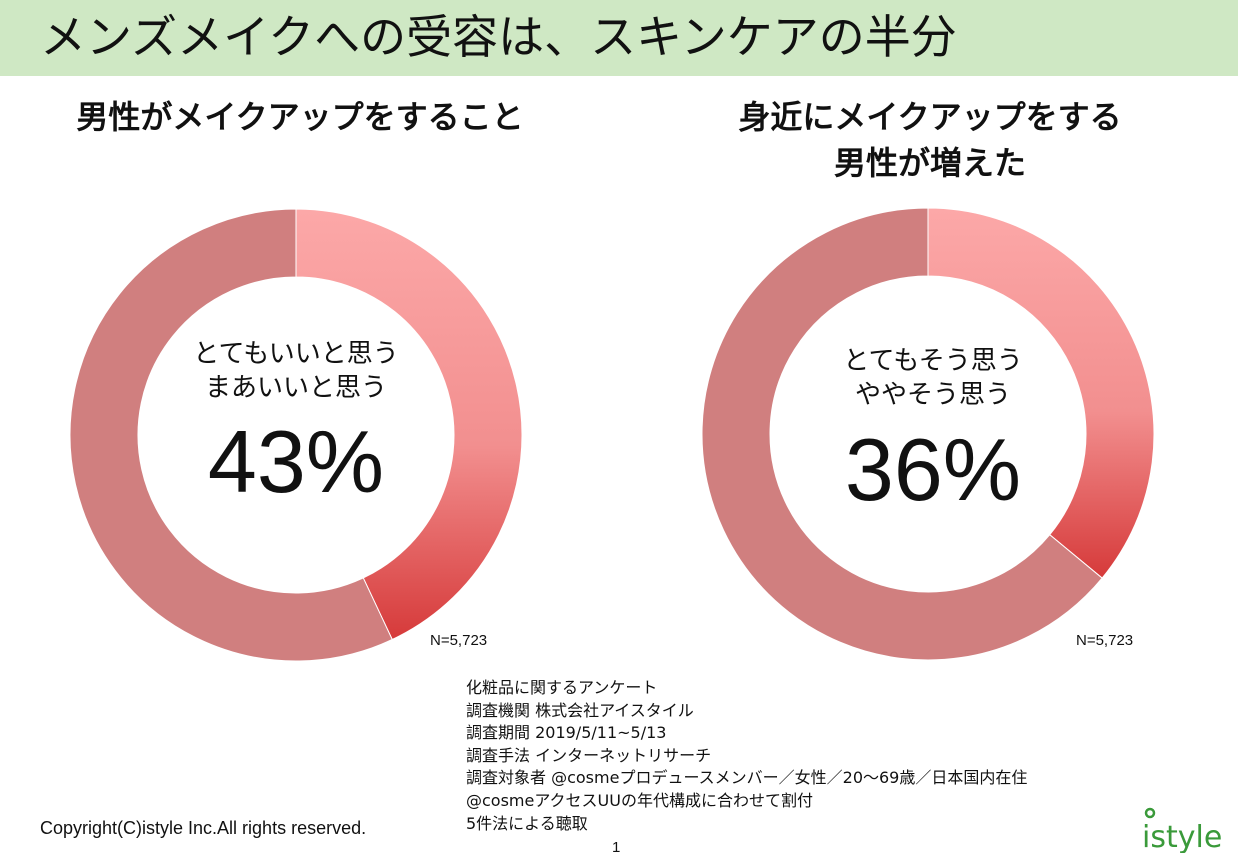 The height and width of the screenshot is (858, 1238). Describe the element at coordinates (459, 640) in the screenshot. I see `n-label-left: N=5,723` at that location.